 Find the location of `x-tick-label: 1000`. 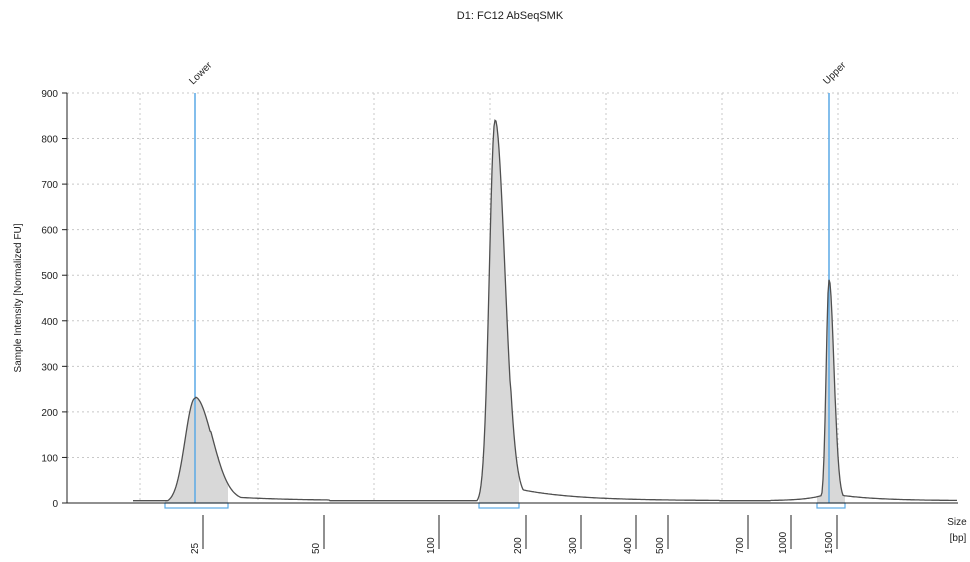

x-tick-label: 1000 is located at coordinates (783, 542).